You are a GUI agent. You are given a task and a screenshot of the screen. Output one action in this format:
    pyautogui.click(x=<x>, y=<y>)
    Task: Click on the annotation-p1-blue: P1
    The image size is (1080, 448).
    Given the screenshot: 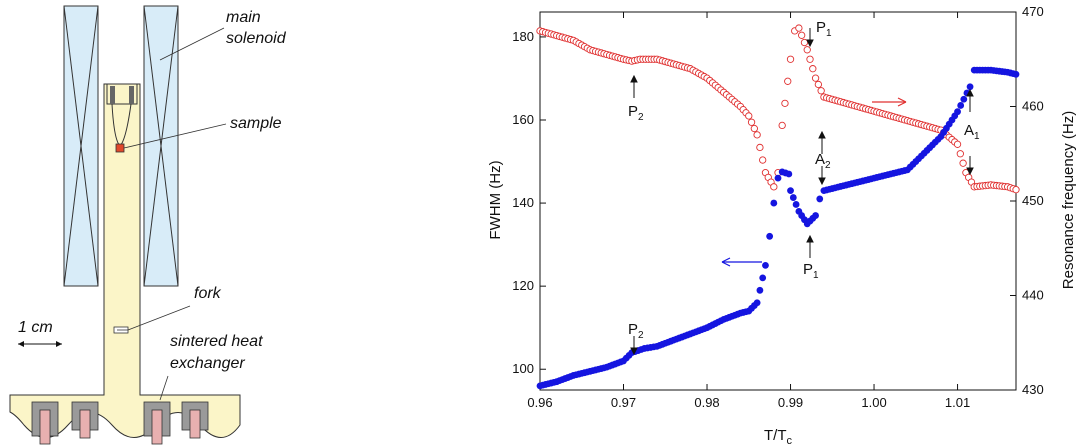 What is the action you would take?
    pyautogui.click(x=811, y=271)
    